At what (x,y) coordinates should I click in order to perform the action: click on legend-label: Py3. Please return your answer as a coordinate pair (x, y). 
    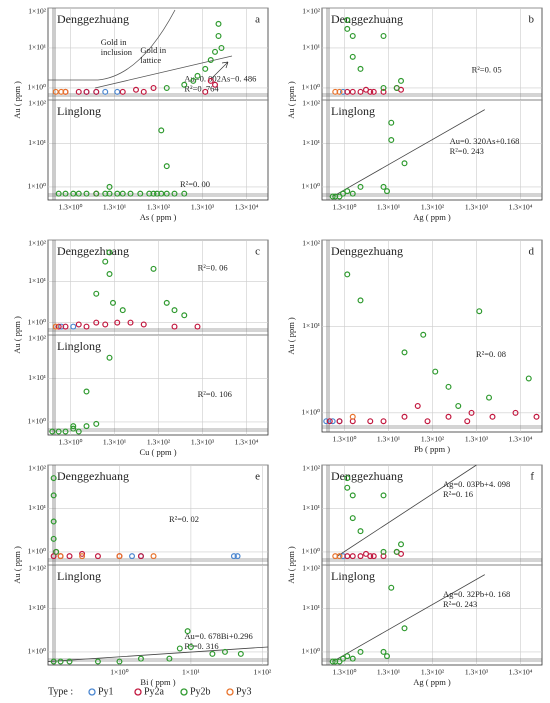
    Looking at the image, I should click on (244, 691).